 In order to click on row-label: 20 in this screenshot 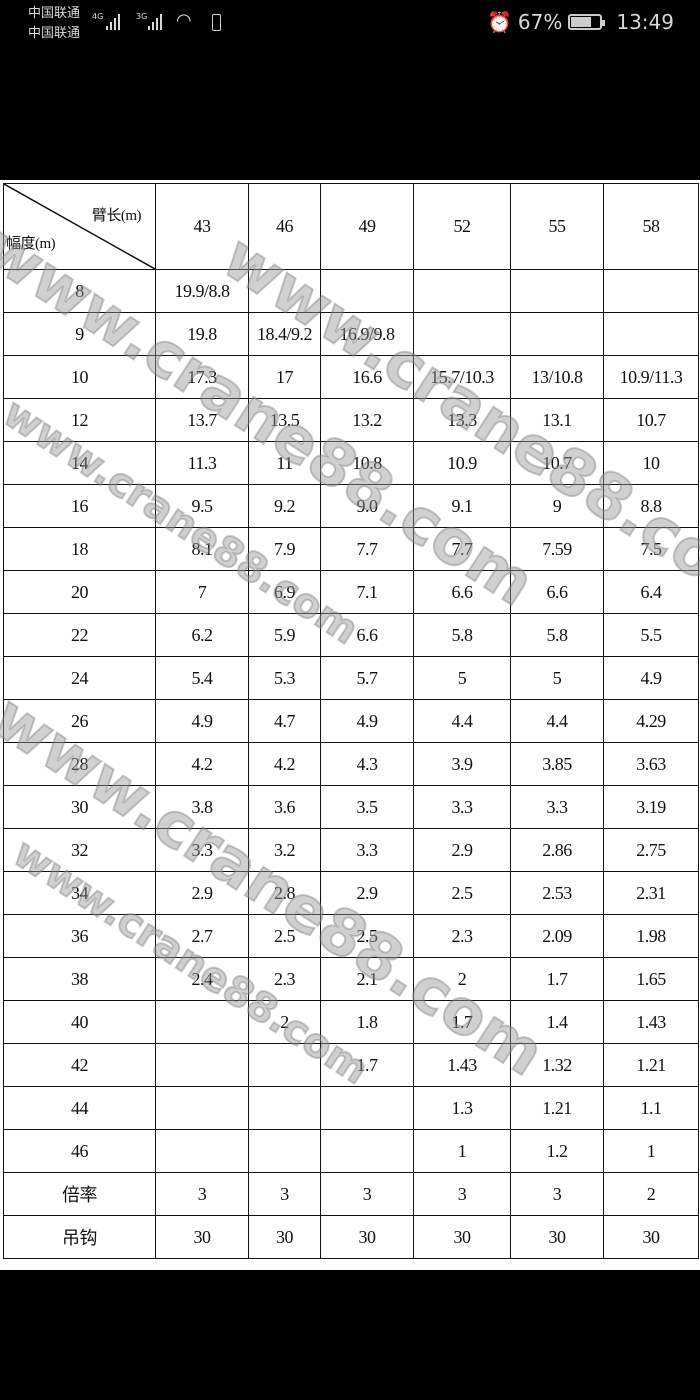, I will do `click(79, 592)`.